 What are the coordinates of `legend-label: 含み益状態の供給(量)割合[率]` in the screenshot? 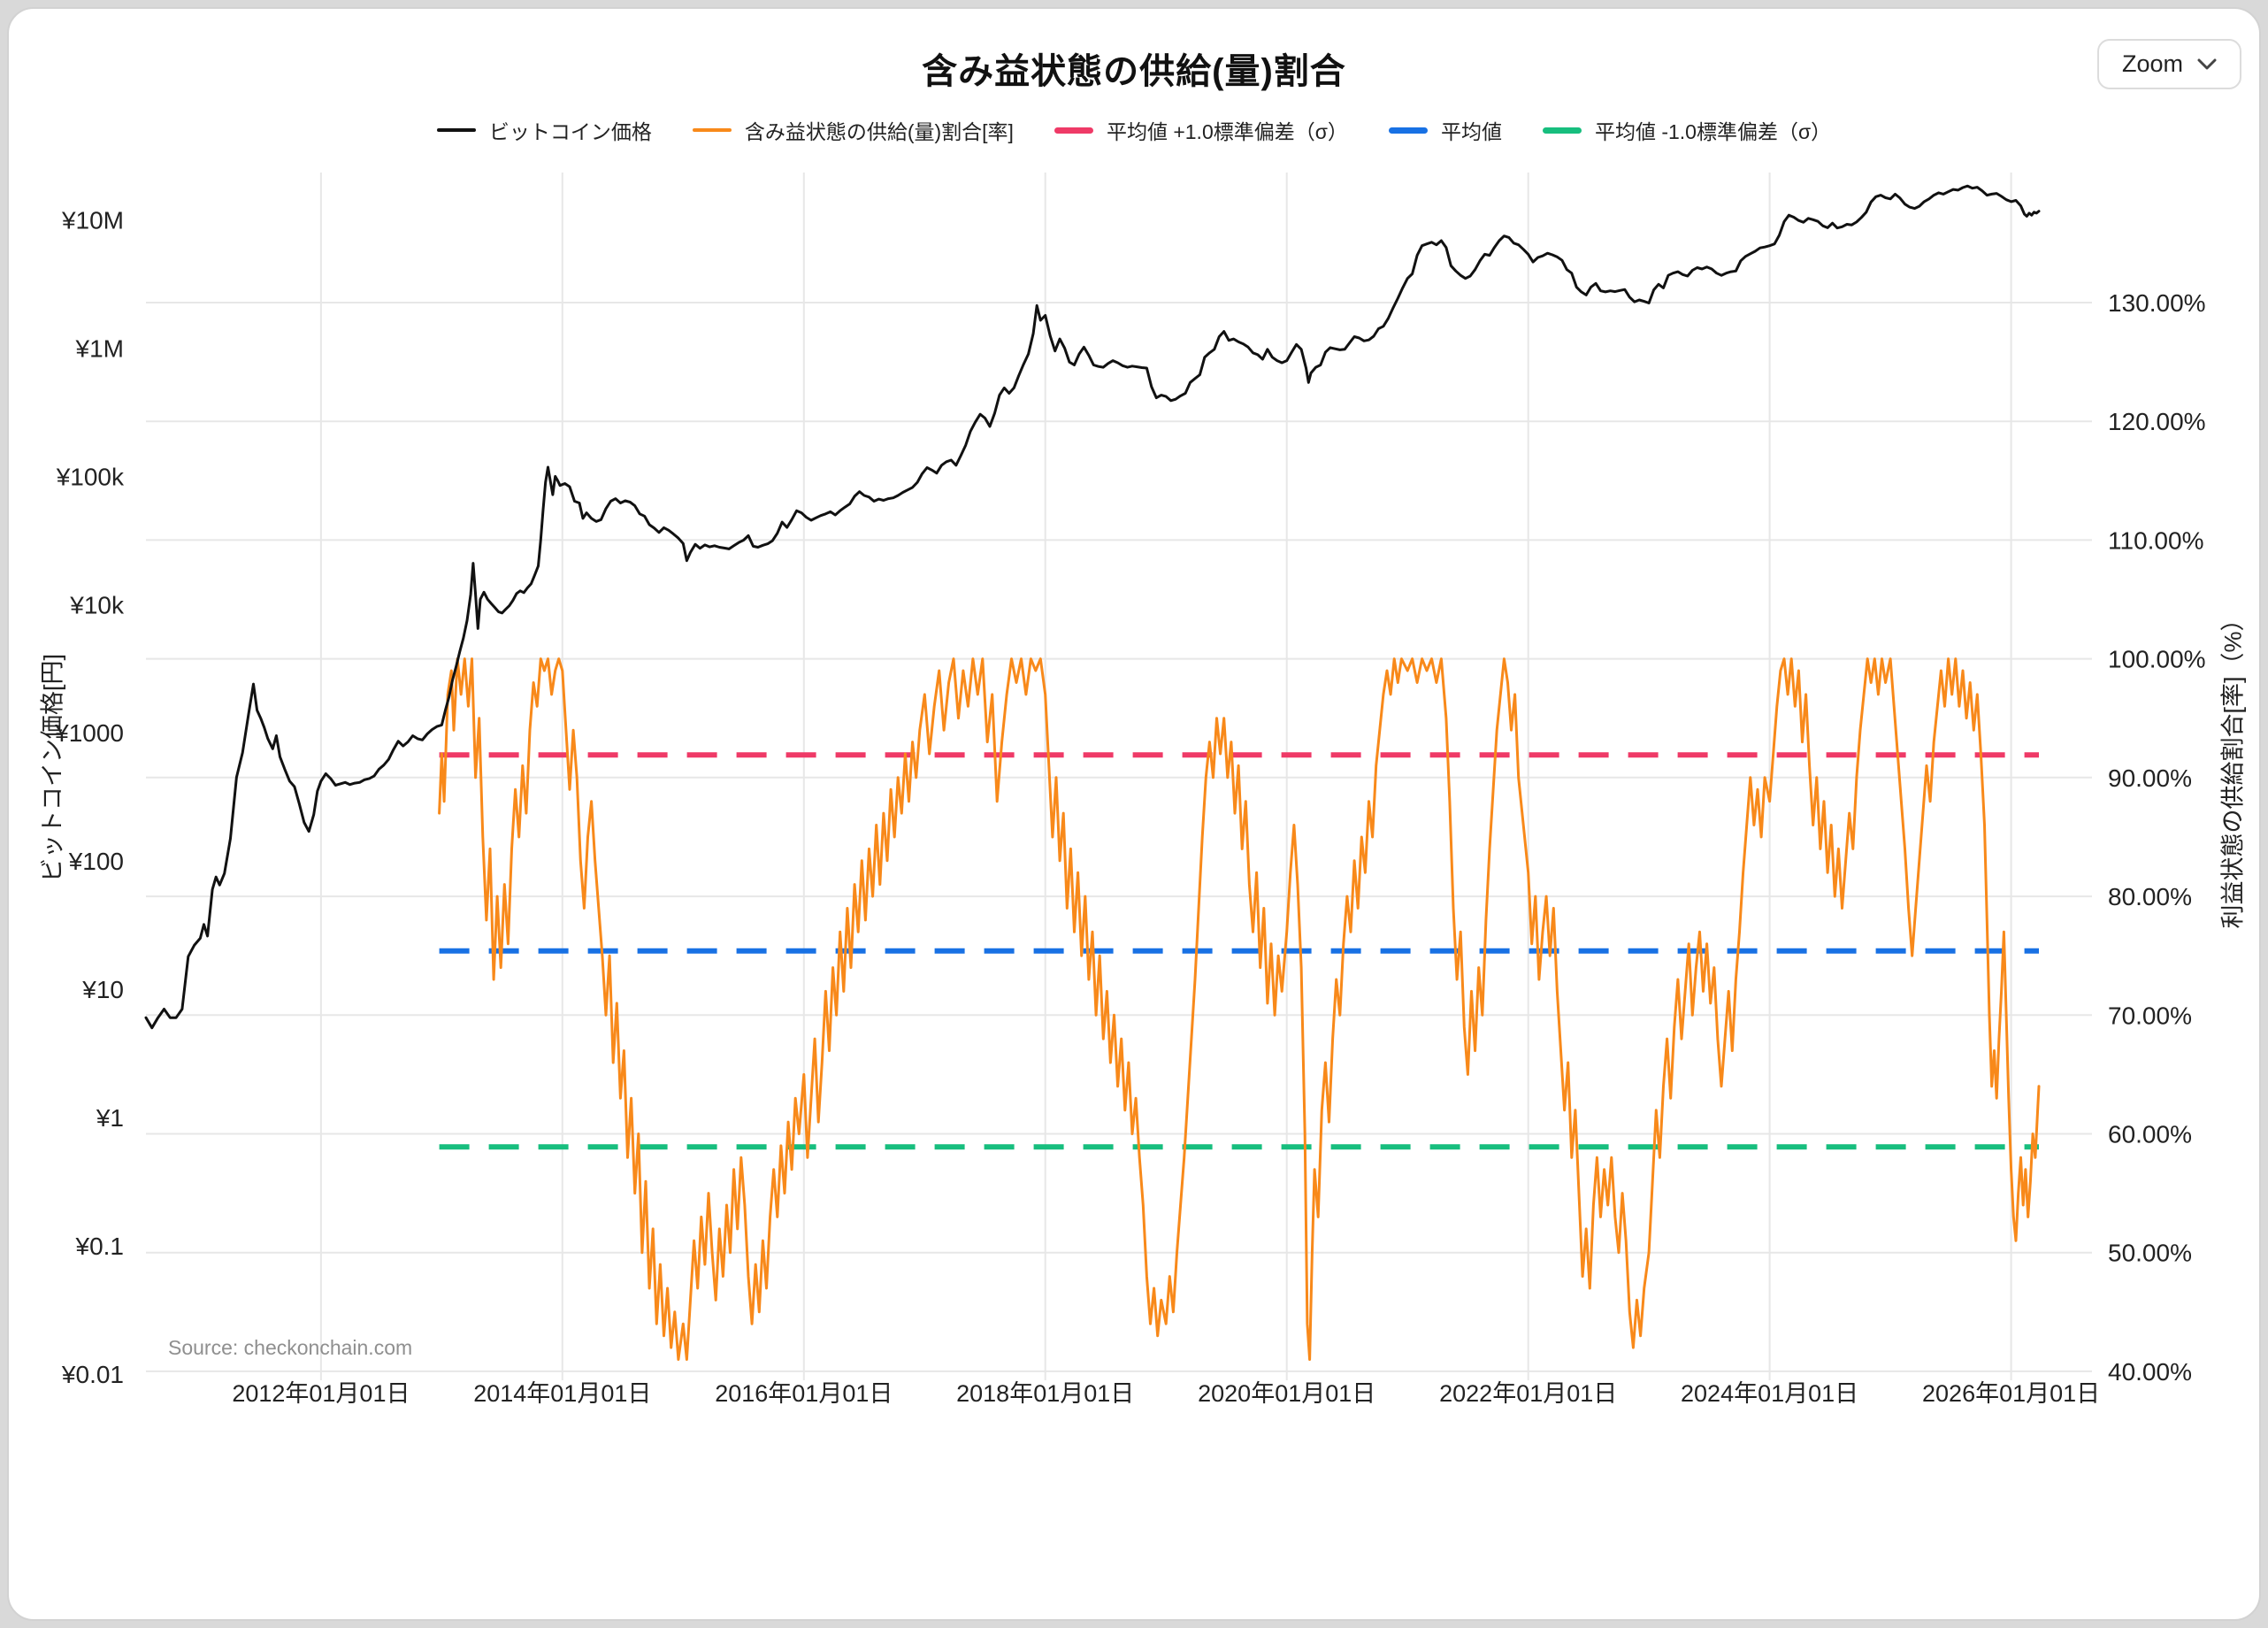 It's located at (879, 131).